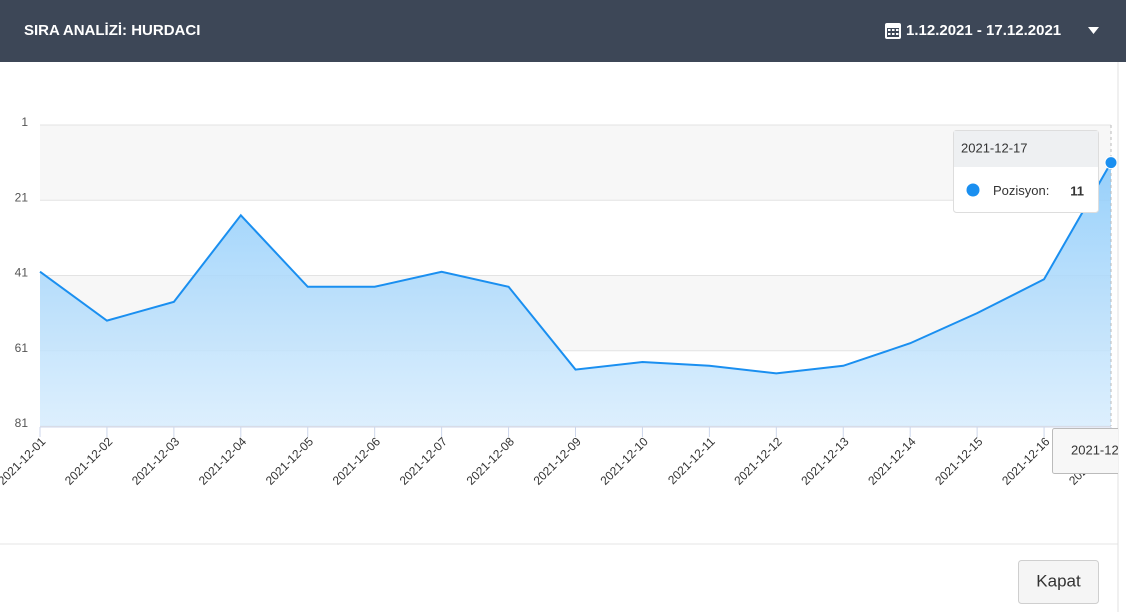 The image size is (1126, 612). Describe the element at coordinates (825, 461) in the screenshot. I see `x-tick-label: 2021-12-13` at that location.